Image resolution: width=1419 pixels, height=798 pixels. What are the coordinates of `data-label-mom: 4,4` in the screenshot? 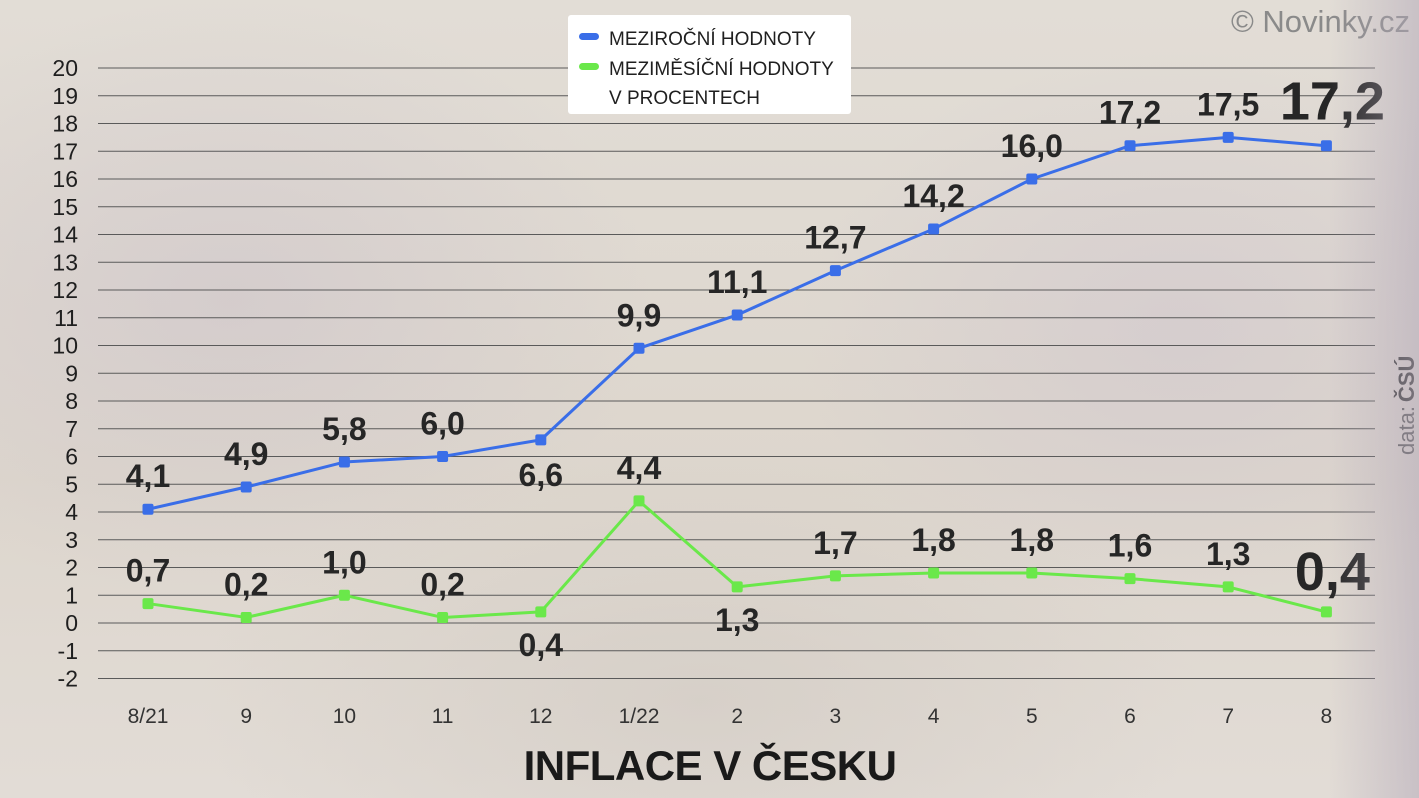 It's located at (639, 468).